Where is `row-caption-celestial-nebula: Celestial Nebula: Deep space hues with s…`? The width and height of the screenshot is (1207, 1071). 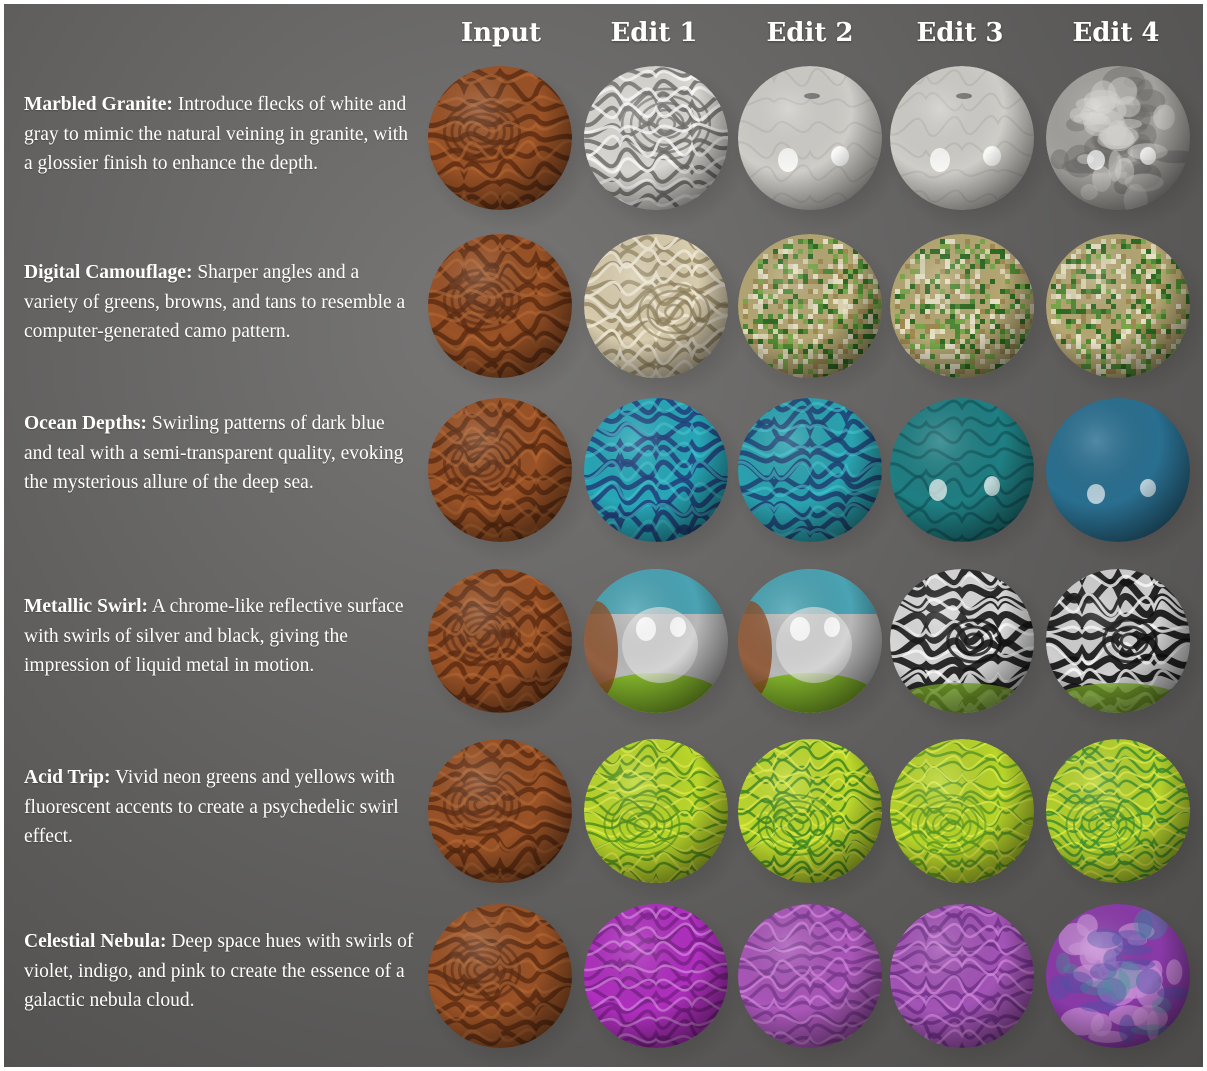
row-caption-celestial-nebula: Celestial Nebula: Deep space hues with s… is located at coordinates (220, 971).